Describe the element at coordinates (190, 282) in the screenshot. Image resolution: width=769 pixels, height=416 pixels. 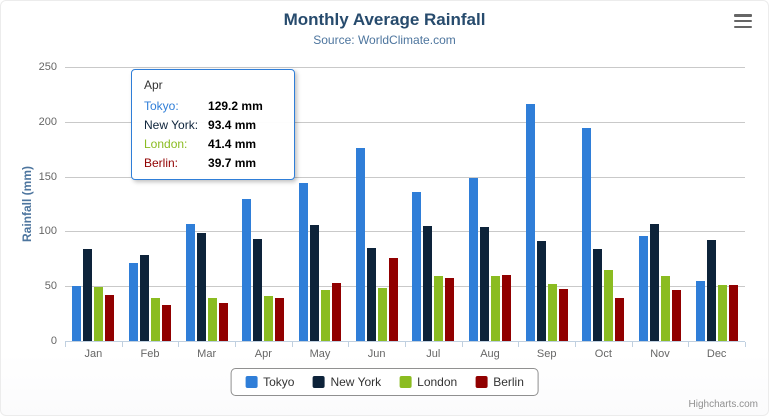
I see `bar-tokyo-mar` at that location.